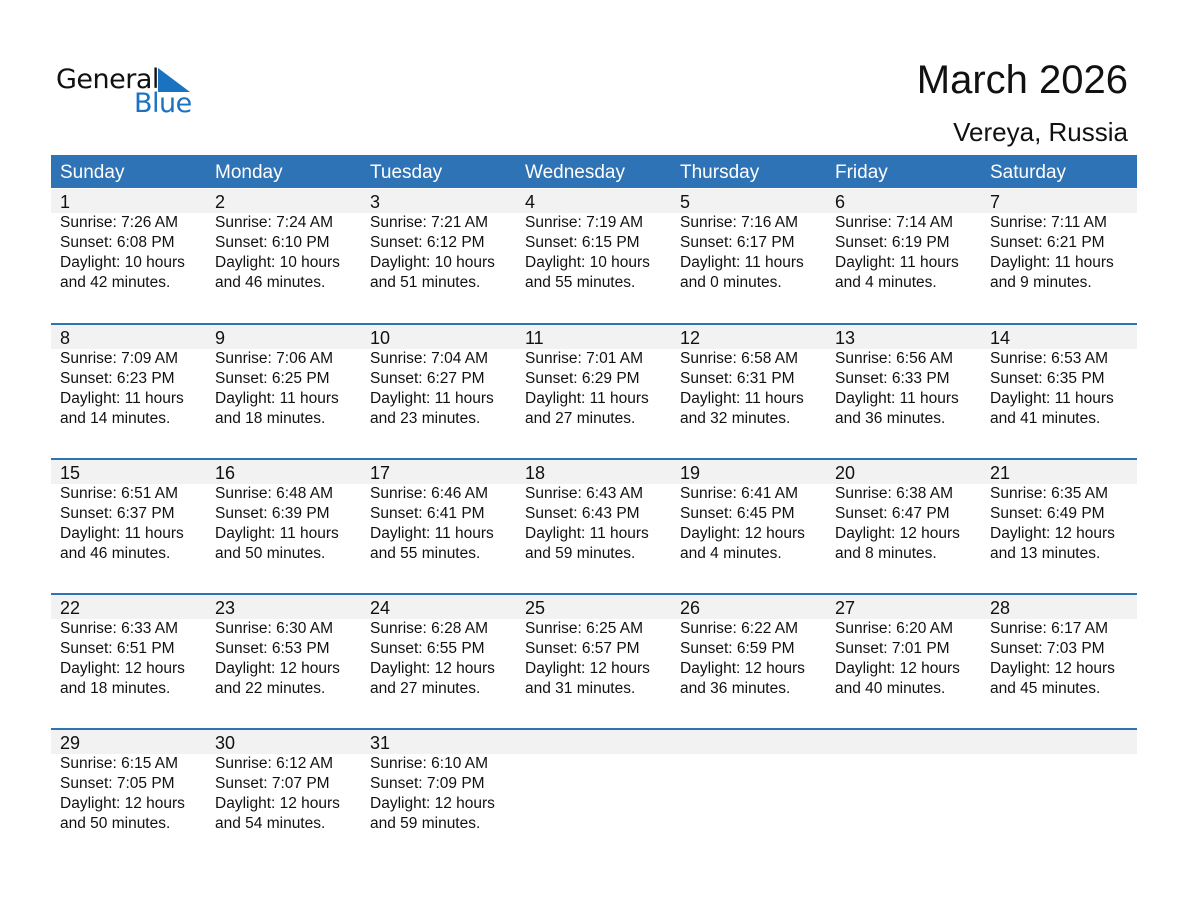 The height and width of the screenshot is (918, 1188). I want to click on sunrise-text: Sunrise: 6:41 AM, so click(739, 493).